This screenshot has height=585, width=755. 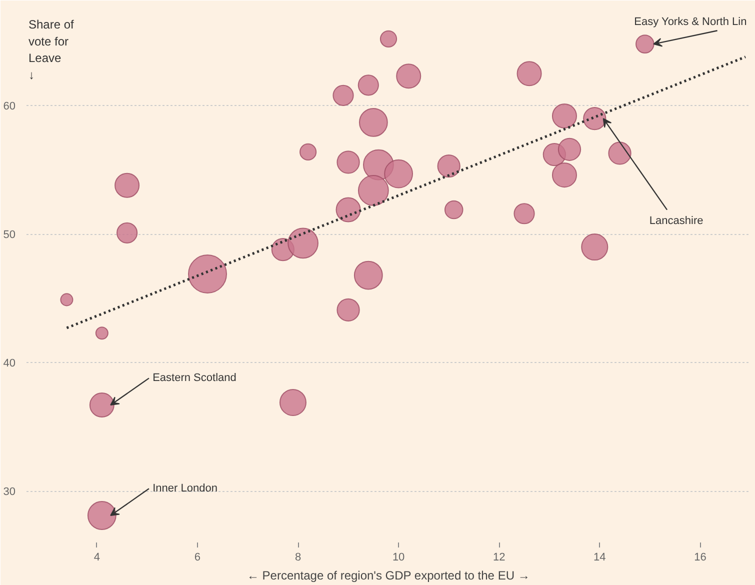 What do you see at coordinates (197, 558) in the screenshot?
I see `x-tick-label: 6` at bounding box center [197, 558].